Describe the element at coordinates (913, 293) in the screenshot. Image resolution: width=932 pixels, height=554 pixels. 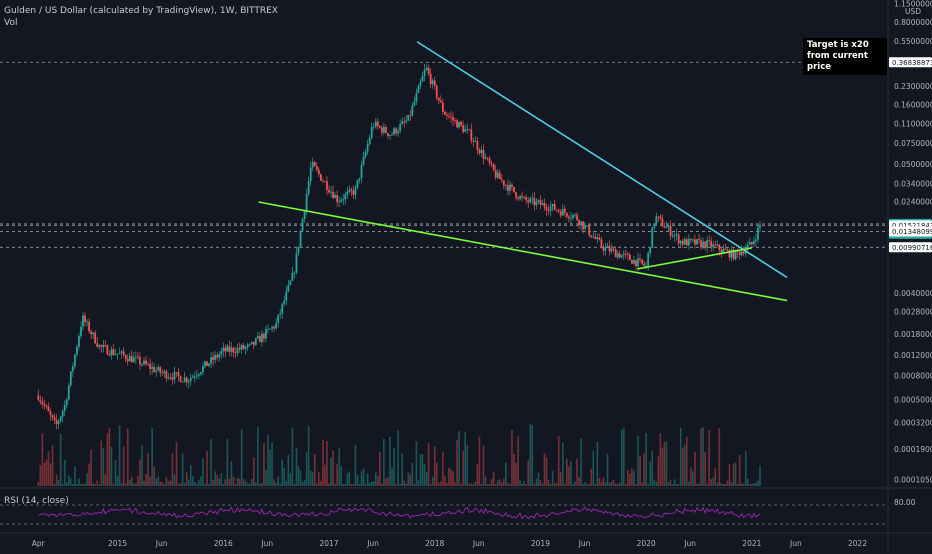
I see `y-tick-label: 0.00400000` at that location.